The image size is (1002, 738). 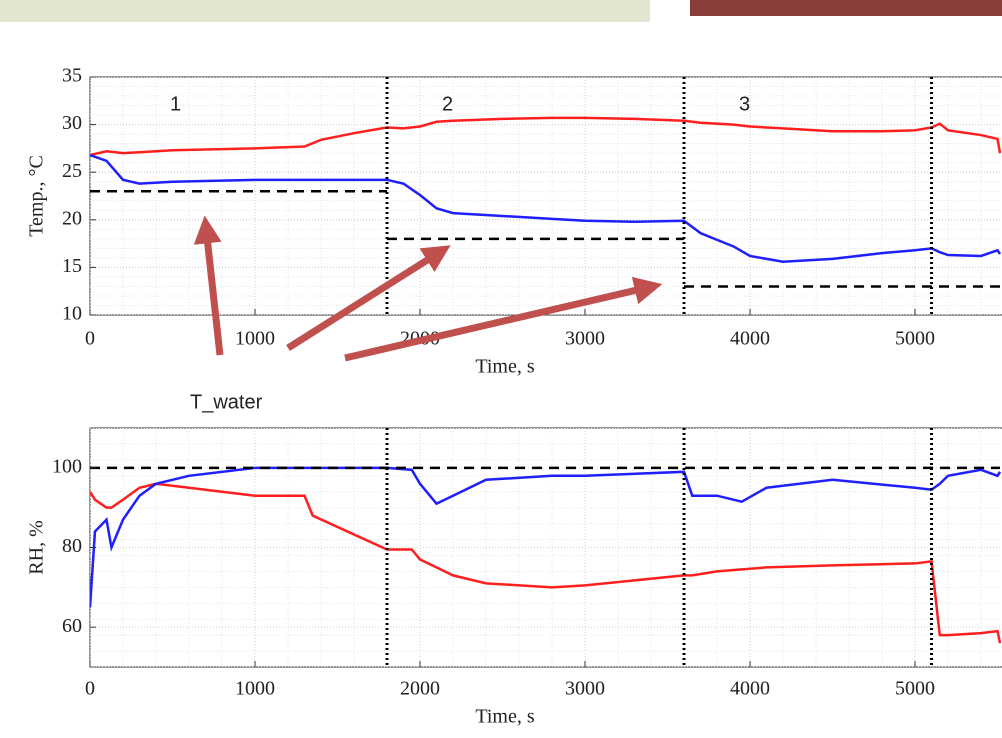 I want to click on y-tick-label: 30, so click(x=72, y=123).